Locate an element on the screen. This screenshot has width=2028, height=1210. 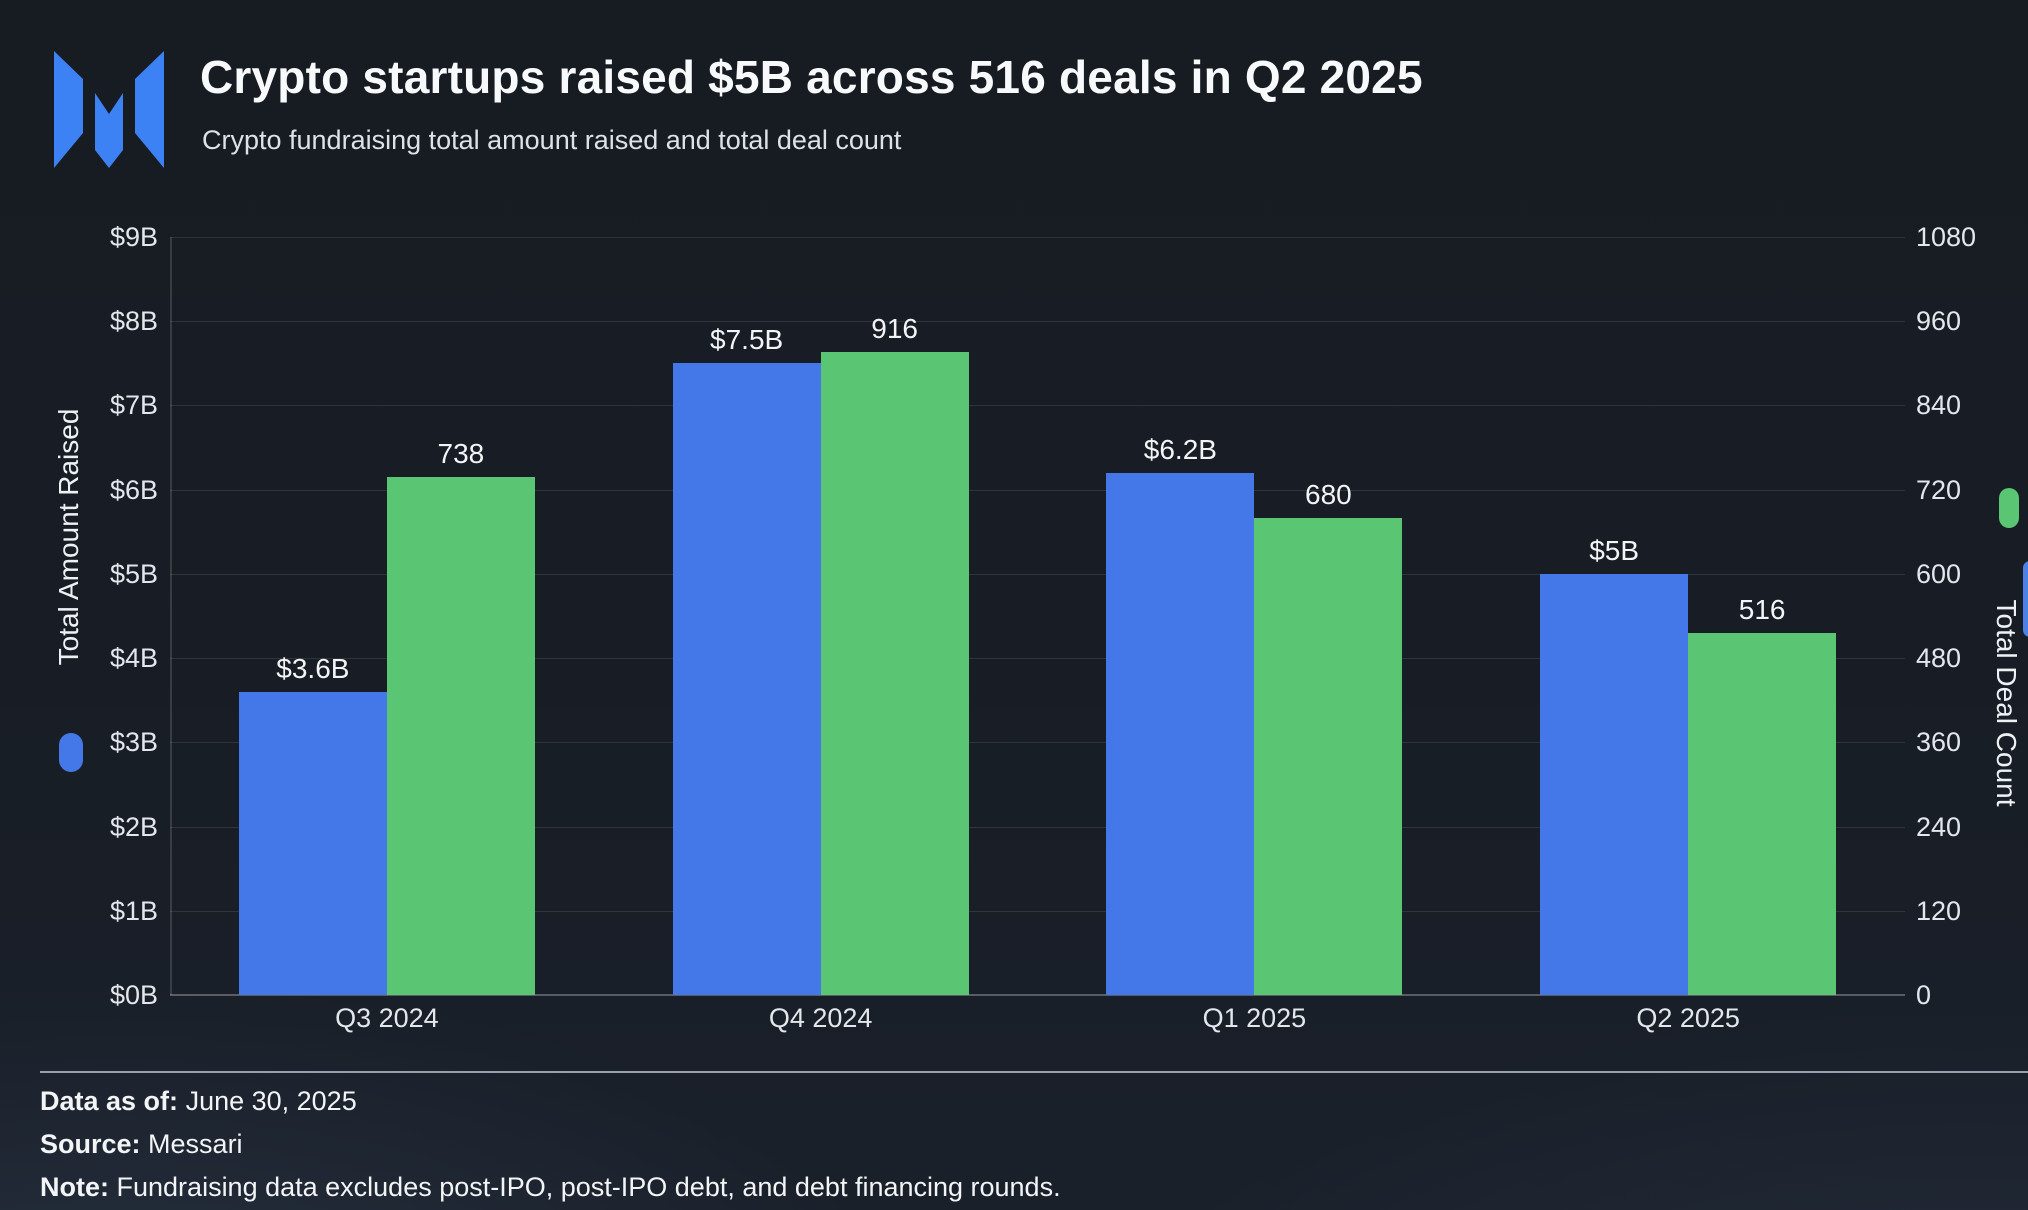
bar-amount-q2-2025 is located at coordinates (1614, 784).